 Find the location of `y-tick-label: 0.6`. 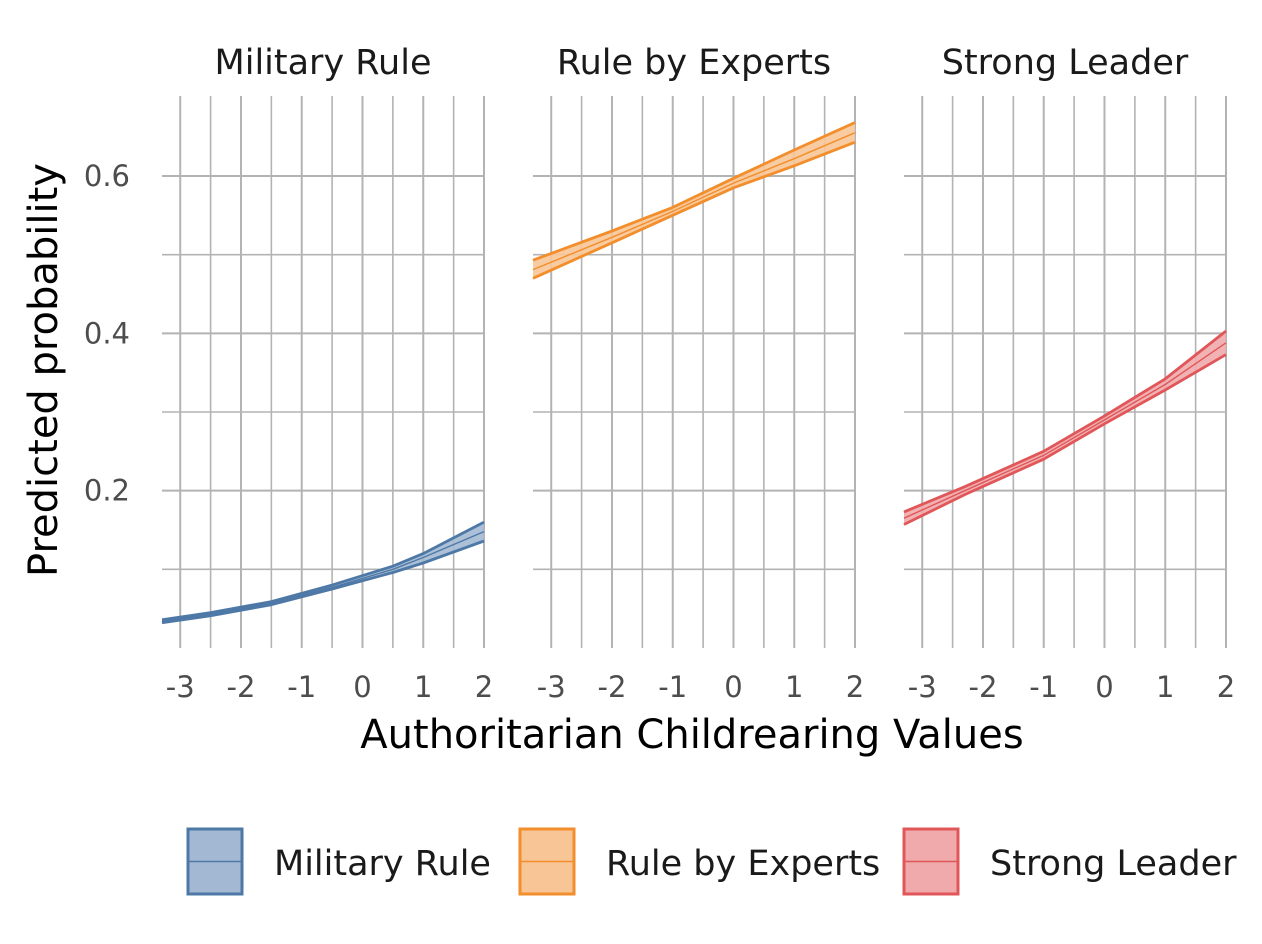

y-tick-label: 0.6 is located at coordinates (107, 176).